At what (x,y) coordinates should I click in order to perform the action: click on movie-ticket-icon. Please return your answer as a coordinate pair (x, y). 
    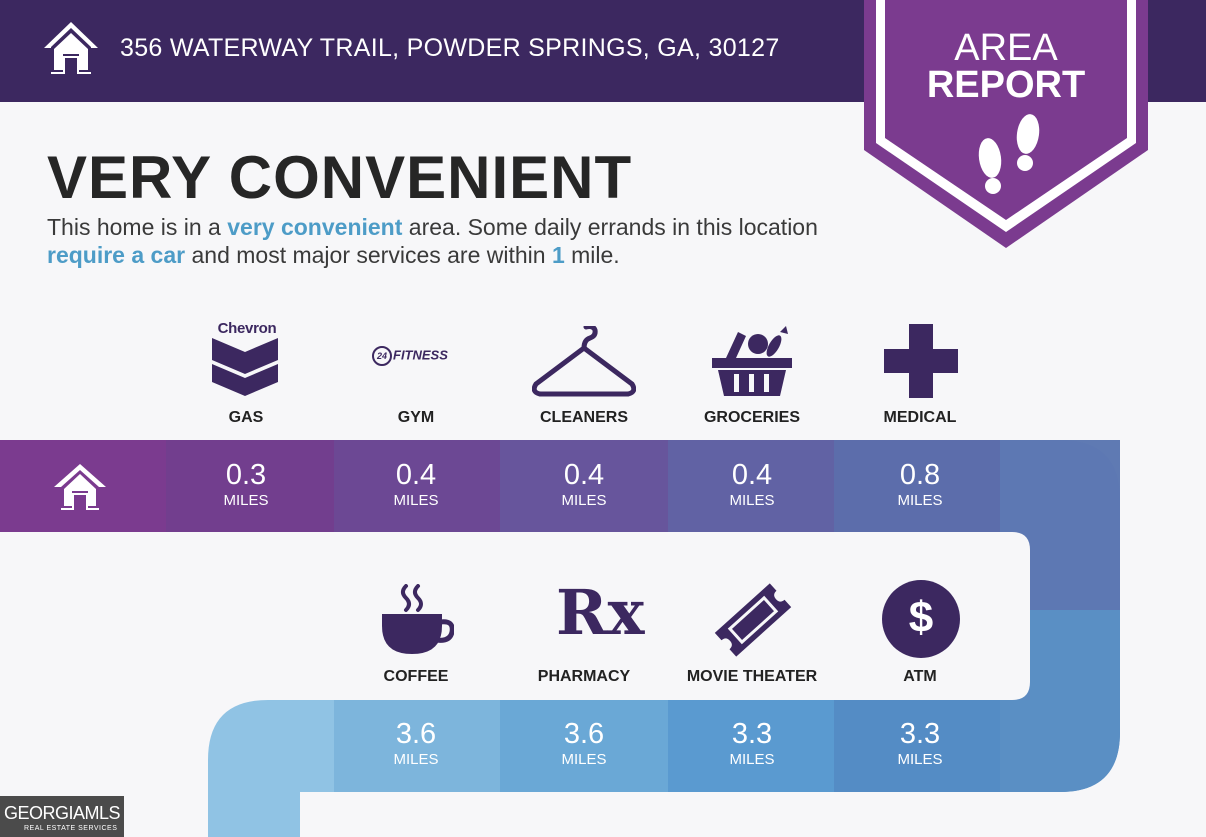
    Looking at the image, I should click on (753, 620).